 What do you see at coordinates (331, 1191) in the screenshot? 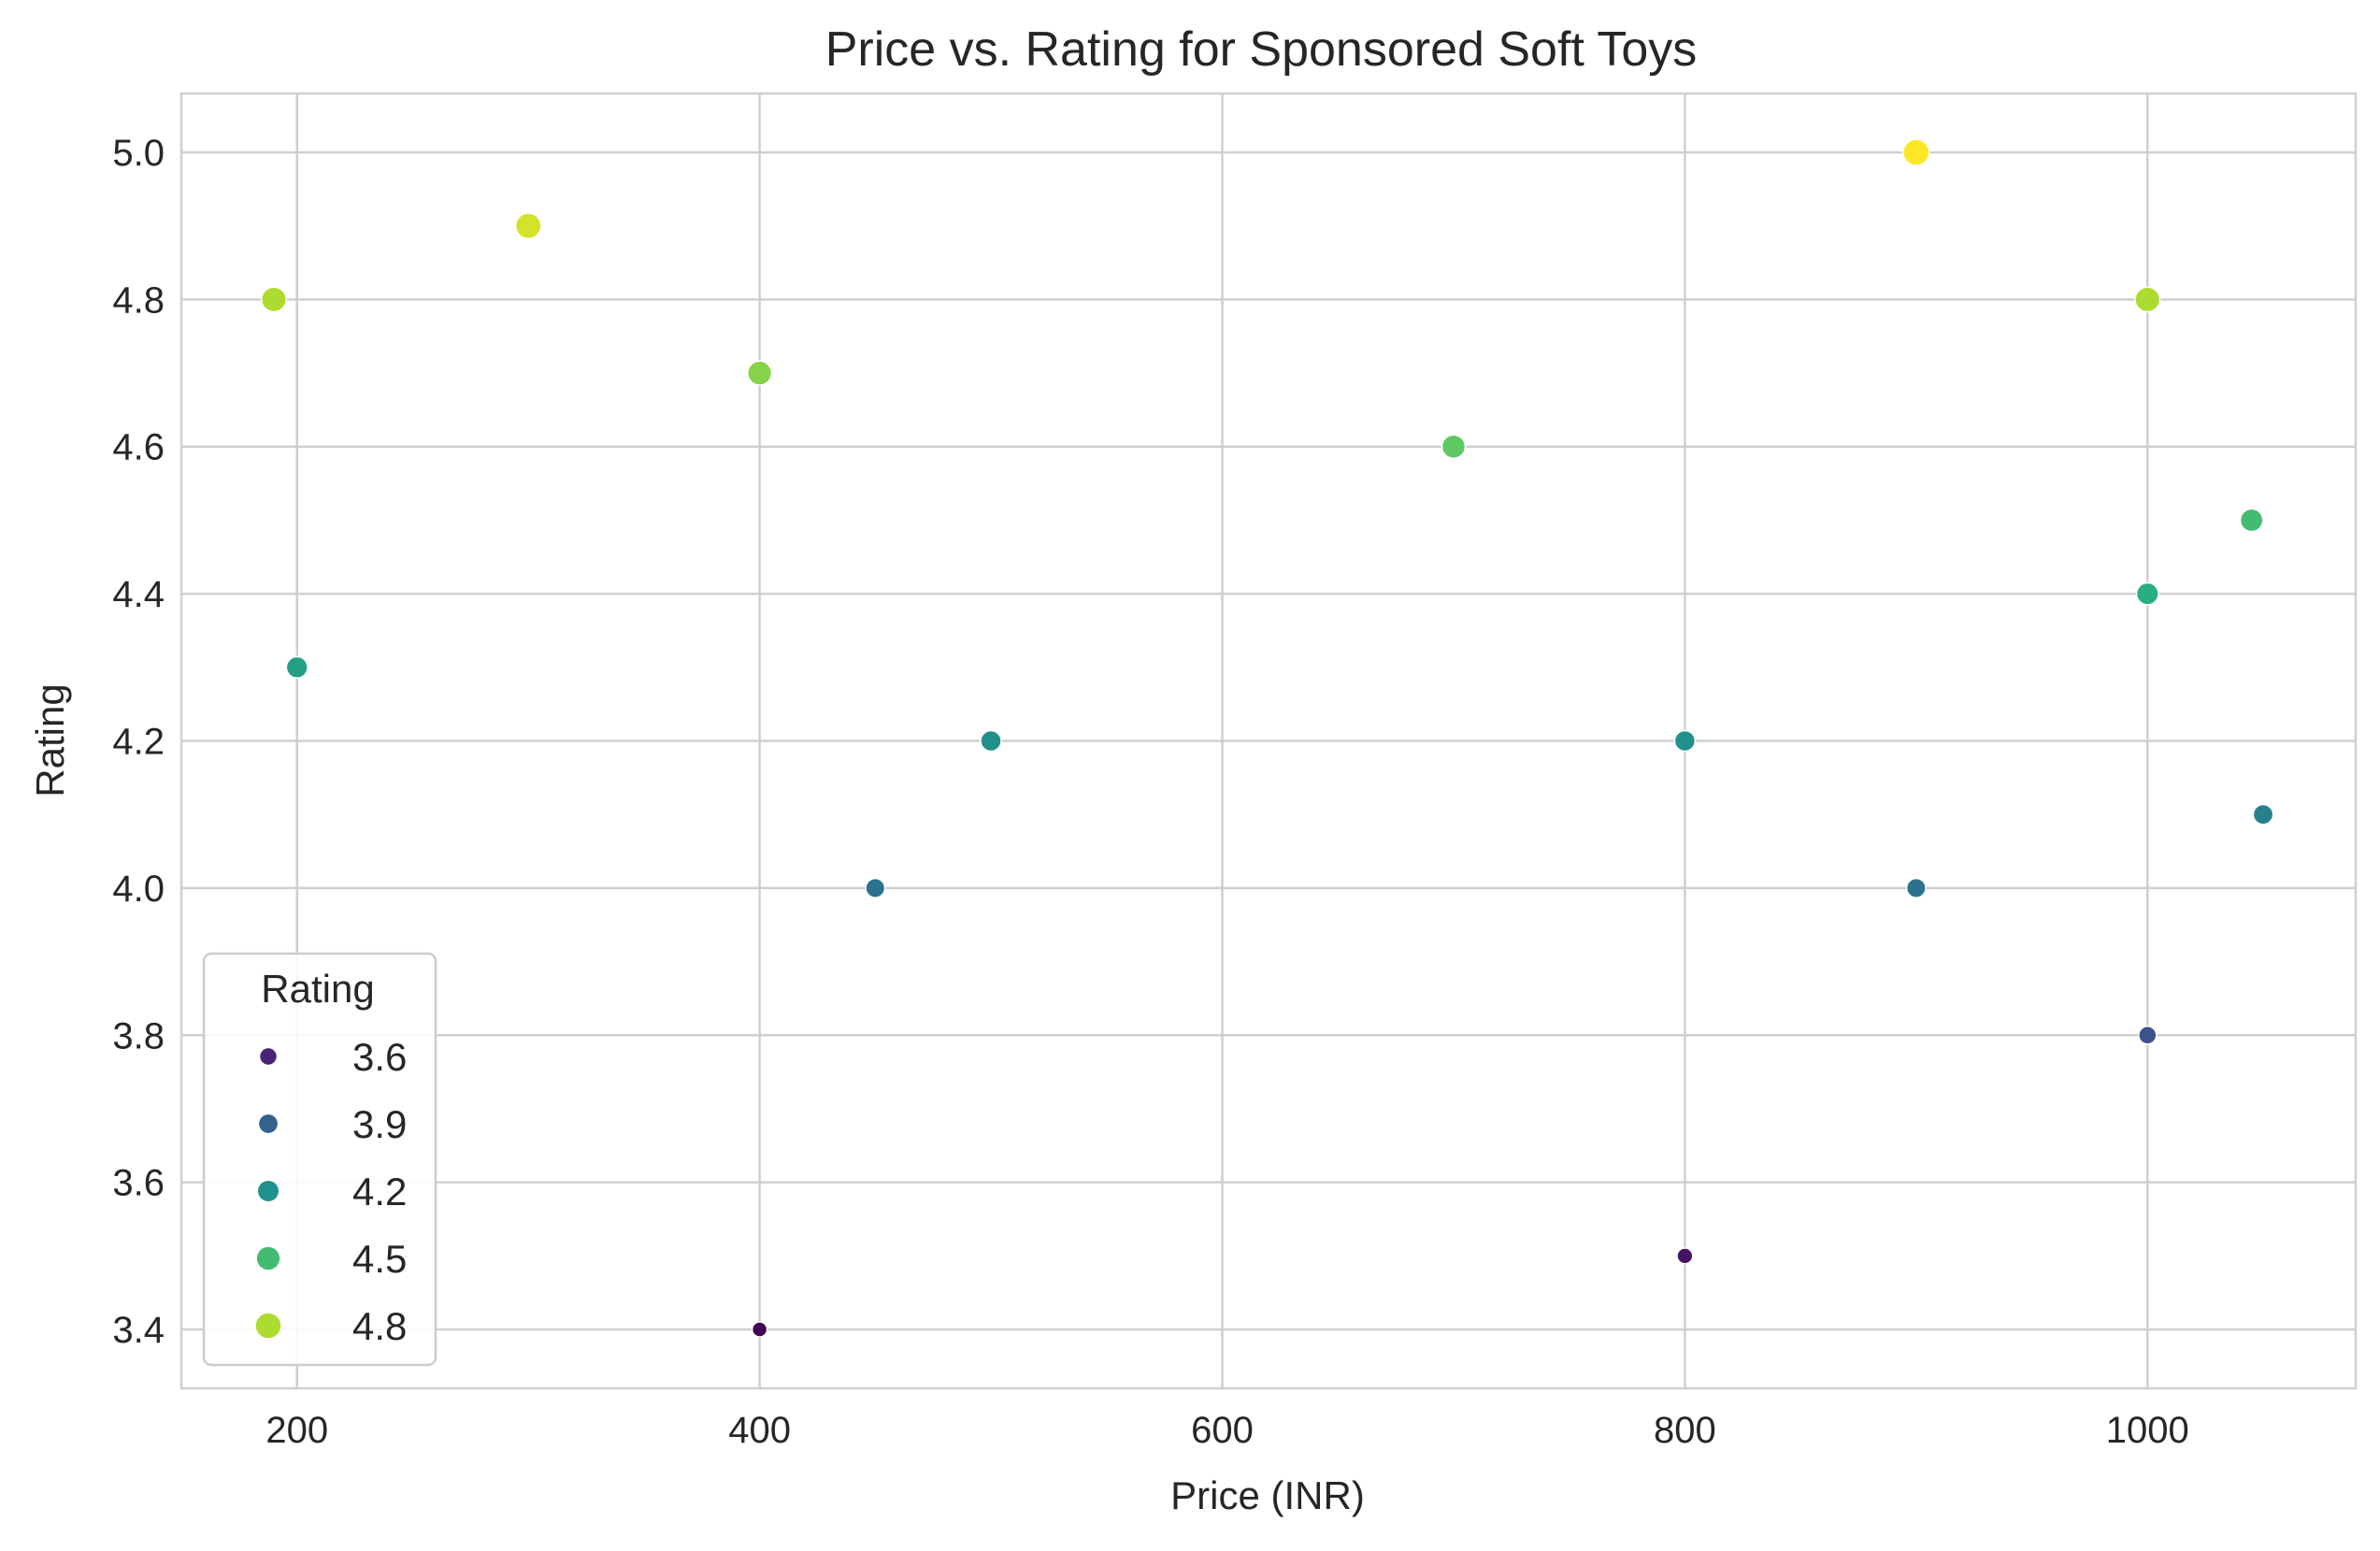
I see `legend-items: 3.6 3.9 4.2 4.5 4.8` at bounding box center [331, 1191].